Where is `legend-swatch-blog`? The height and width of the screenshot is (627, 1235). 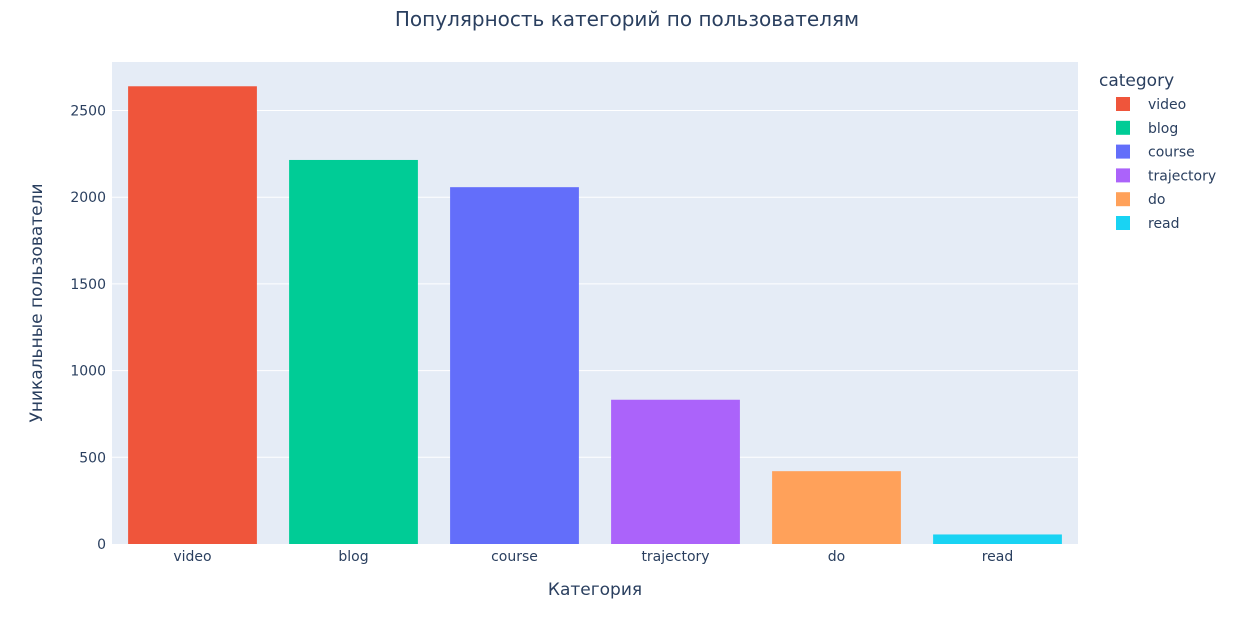 legend-swatch-blog is located at coordinates (1123, 127).